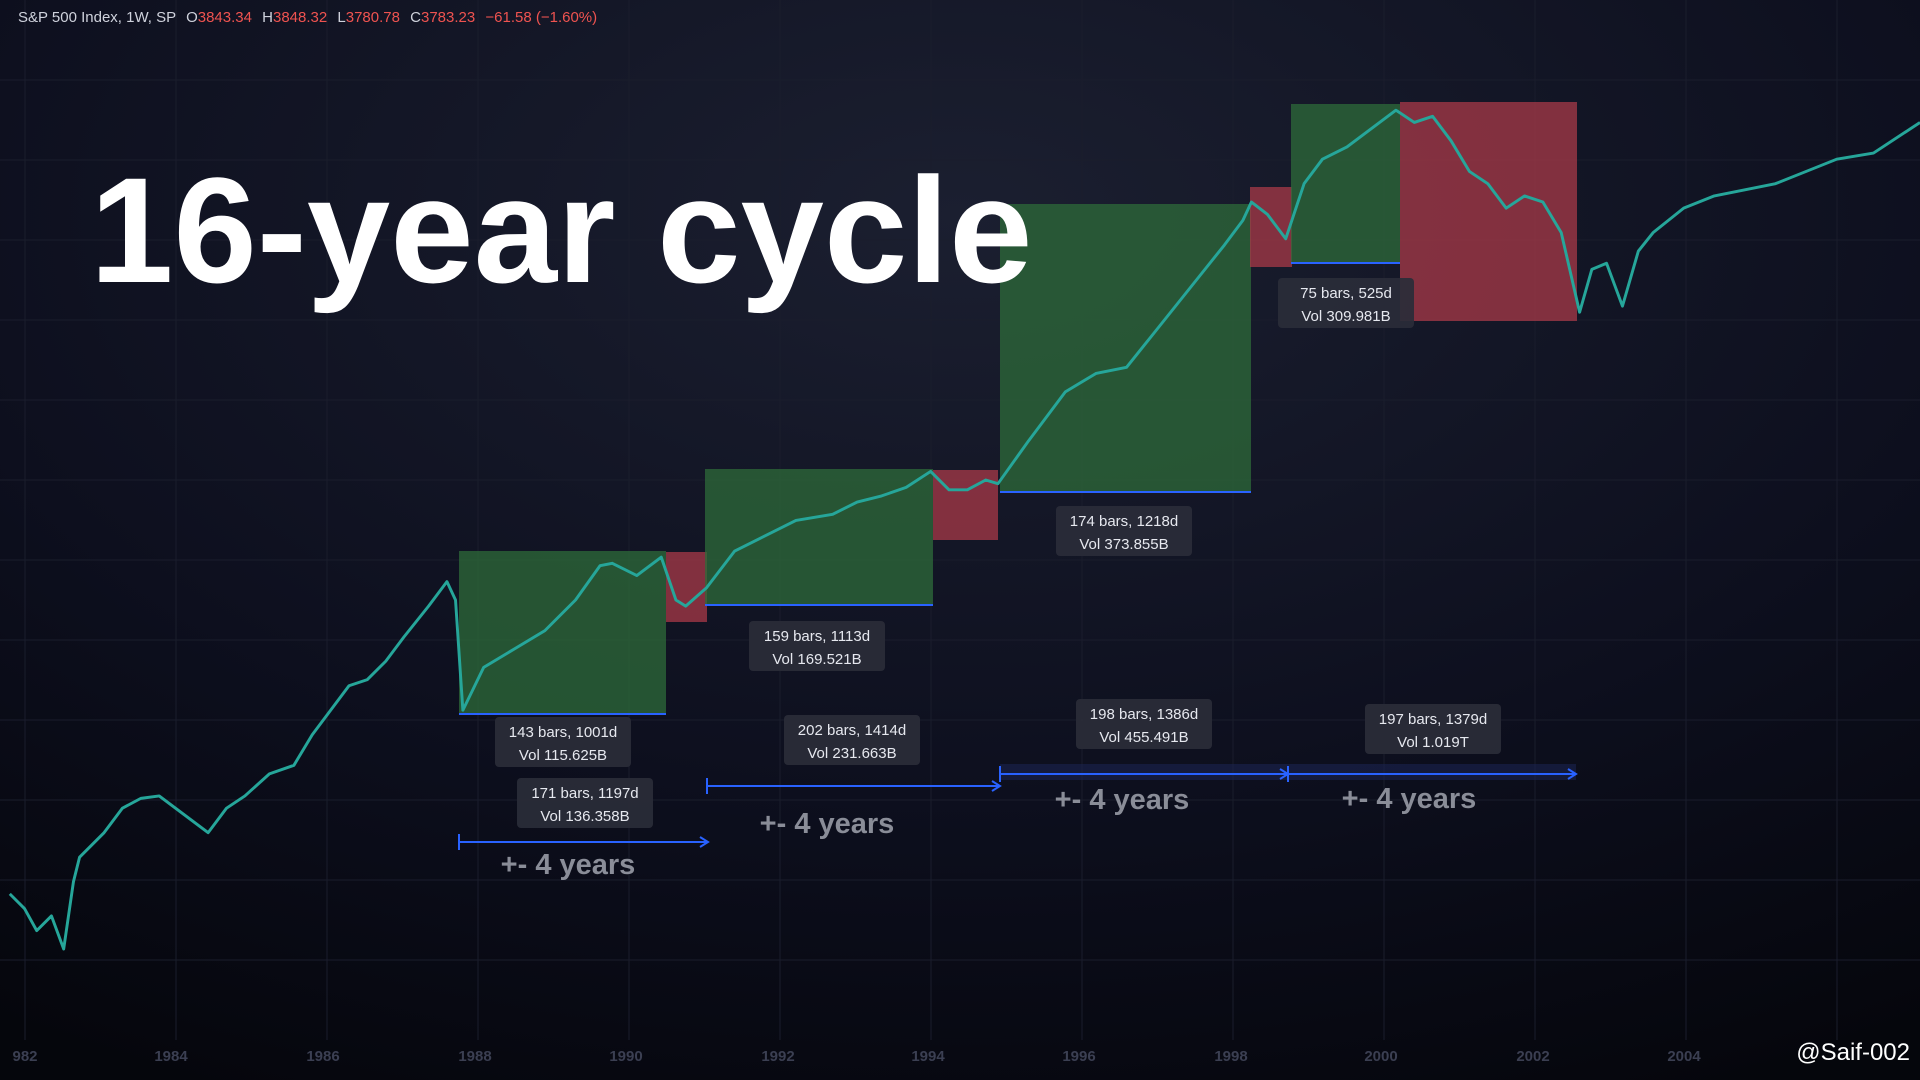  I want to click on watermark: @Saif-002, so click(1853, 1052).